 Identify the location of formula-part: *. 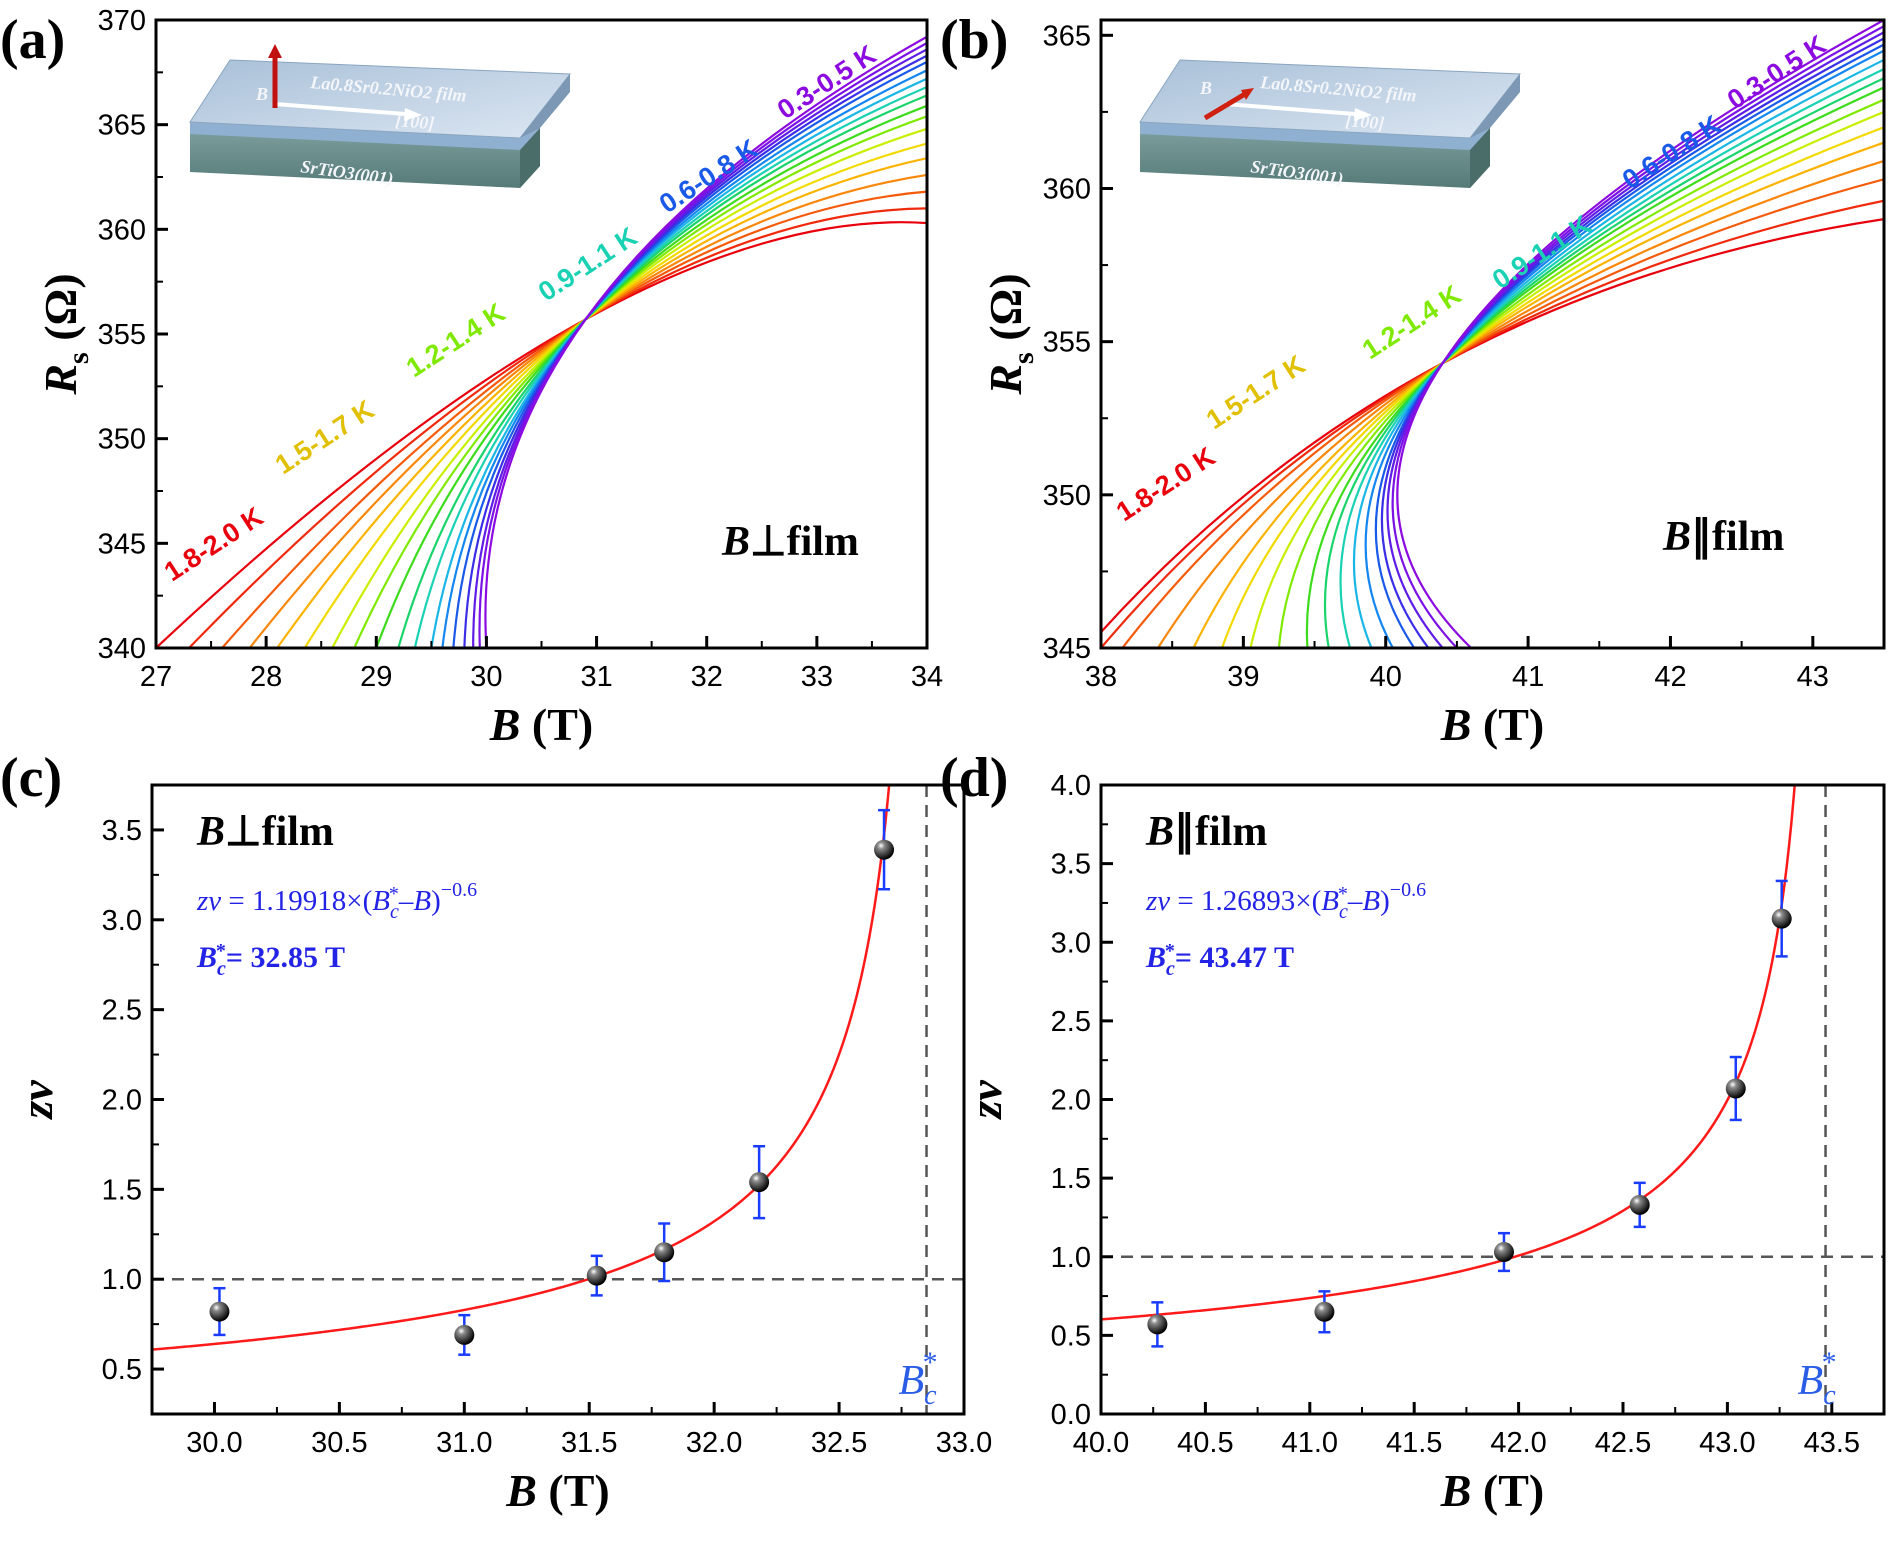
(394, 894).